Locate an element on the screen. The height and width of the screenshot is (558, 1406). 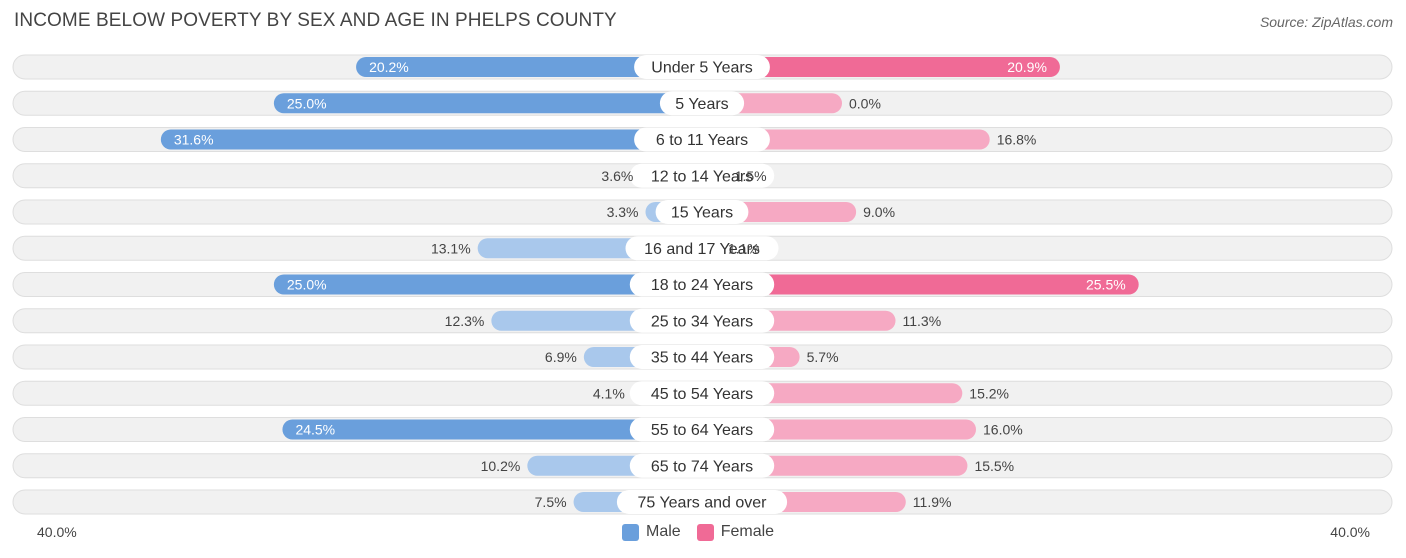
female-value-label: 15.2% is located at coordinates (989, 393).